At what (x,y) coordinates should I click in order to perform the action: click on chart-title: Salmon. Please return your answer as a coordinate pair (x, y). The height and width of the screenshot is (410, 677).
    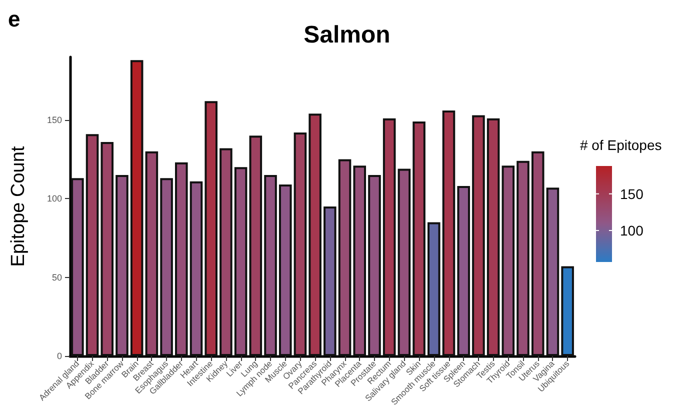
    Looking at the image, I should click on (347, 35).